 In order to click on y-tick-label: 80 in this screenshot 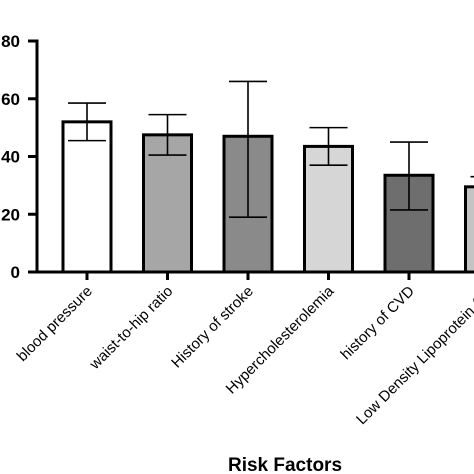, I will do `click(10, 41)`.